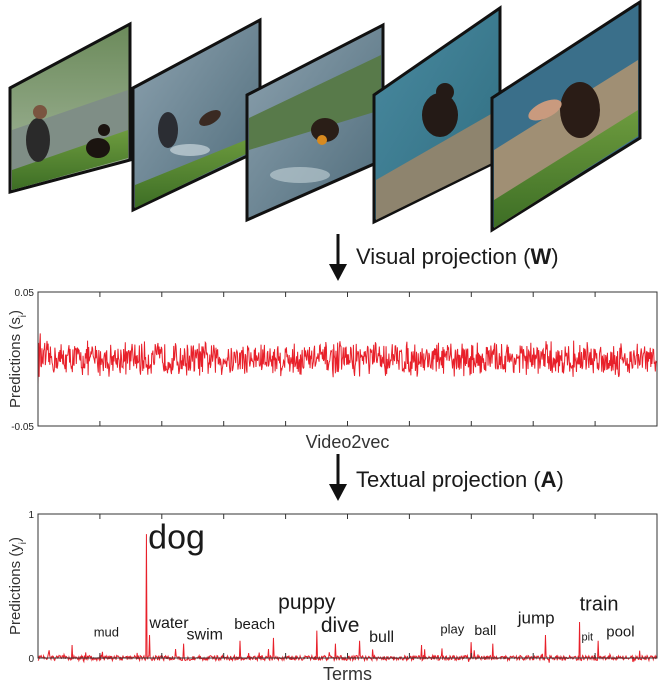  Describe the element at coordinates (176, 538) in the screenshot. I see `term-label: dog` at that location.